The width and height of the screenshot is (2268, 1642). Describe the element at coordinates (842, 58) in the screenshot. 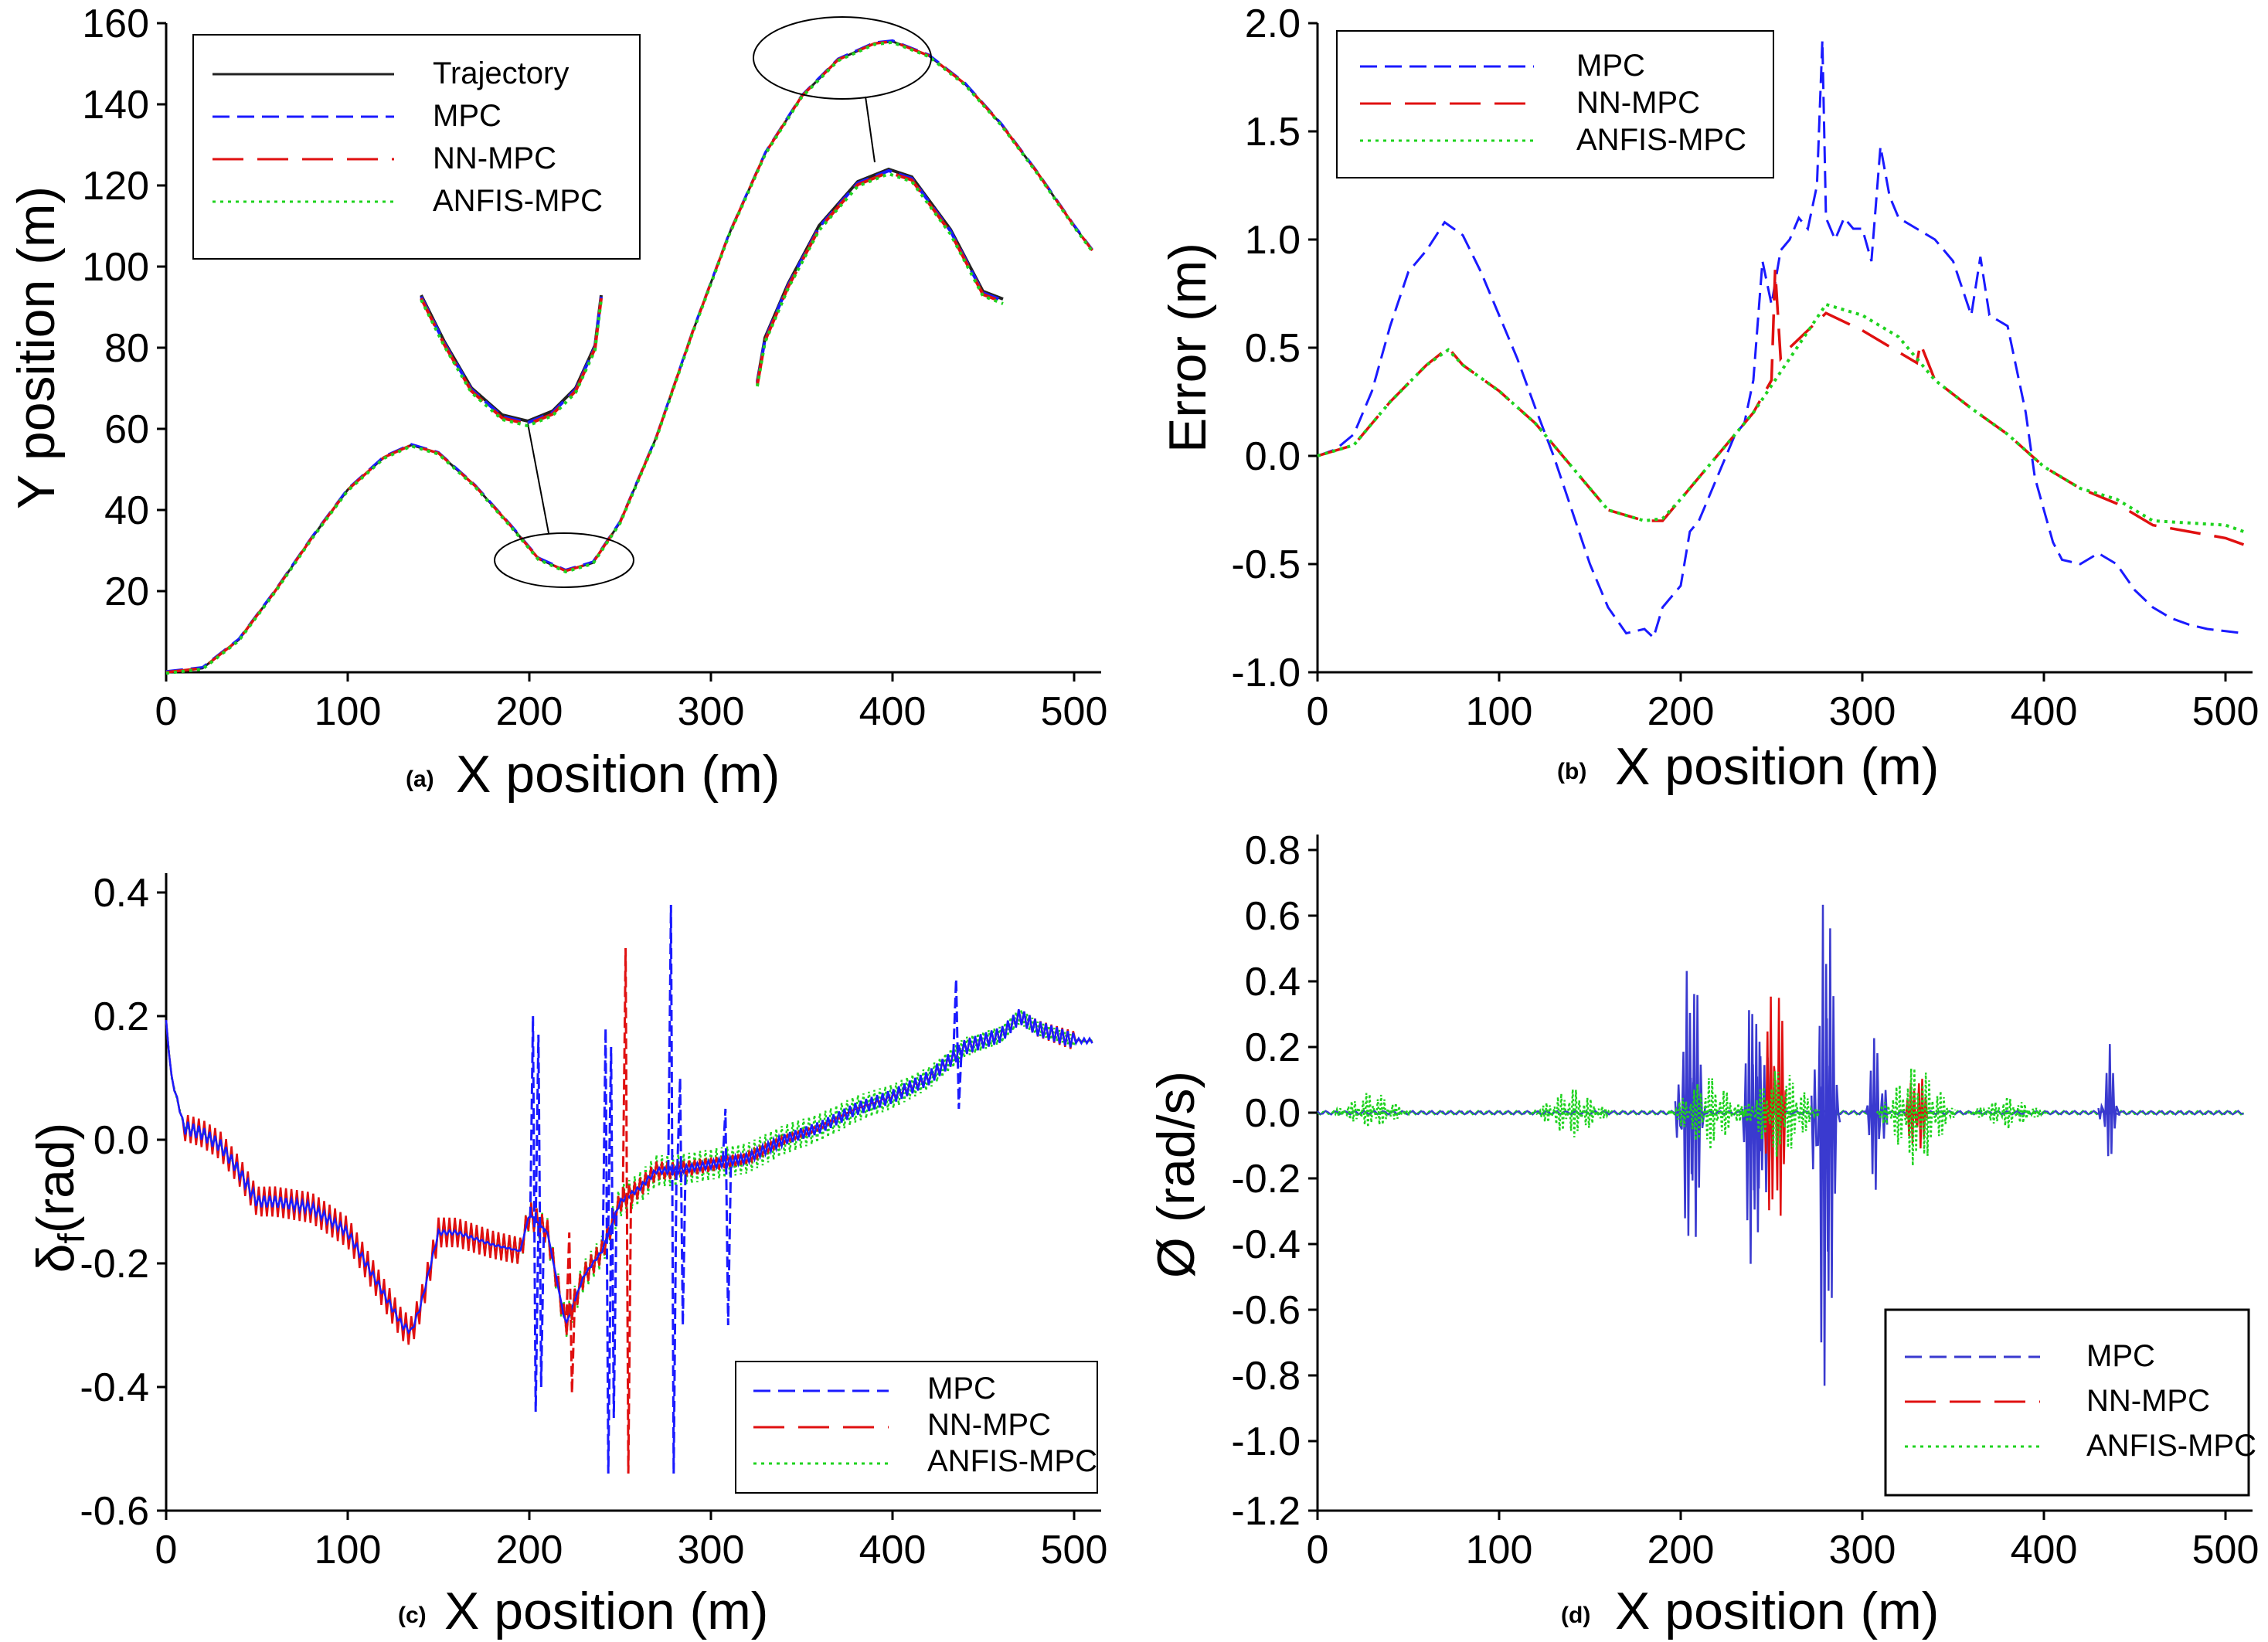

I see `zoom-ellipse-peak` at that location.